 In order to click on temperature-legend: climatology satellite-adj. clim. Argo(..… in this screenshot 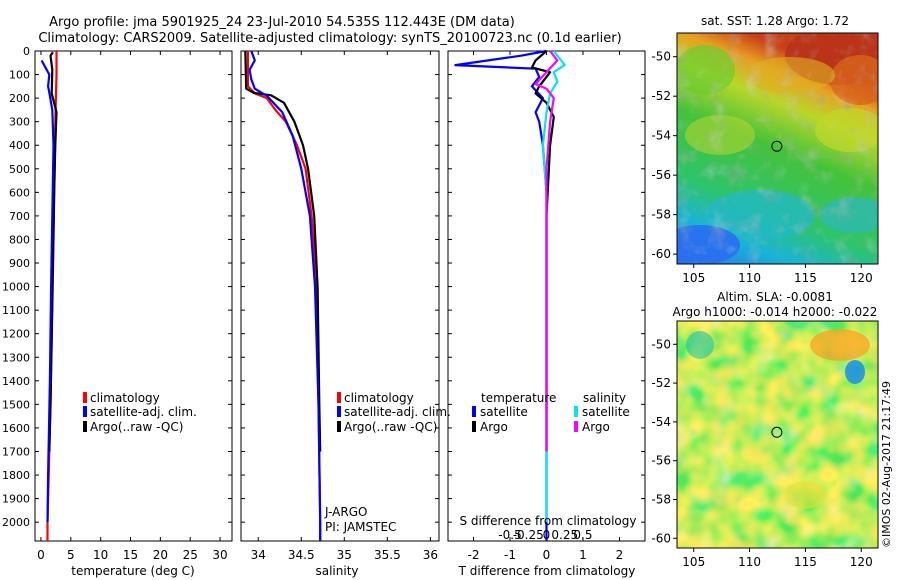, I will do `click(140, 412)`.